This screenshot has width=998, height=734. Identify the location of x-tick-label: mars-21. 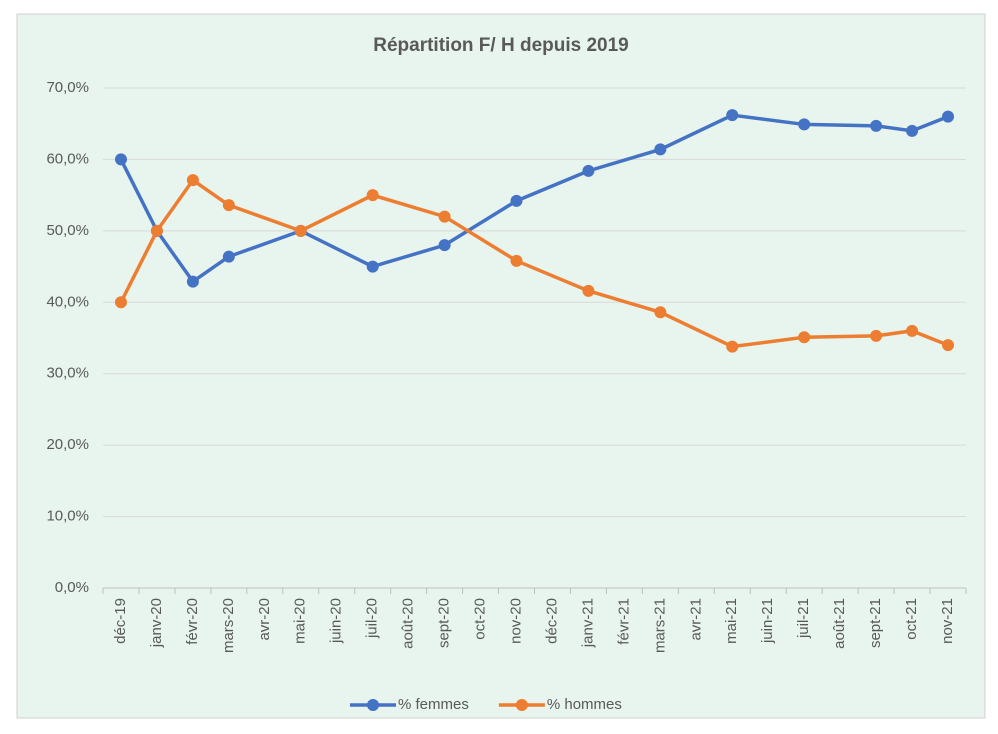
(659, 625).